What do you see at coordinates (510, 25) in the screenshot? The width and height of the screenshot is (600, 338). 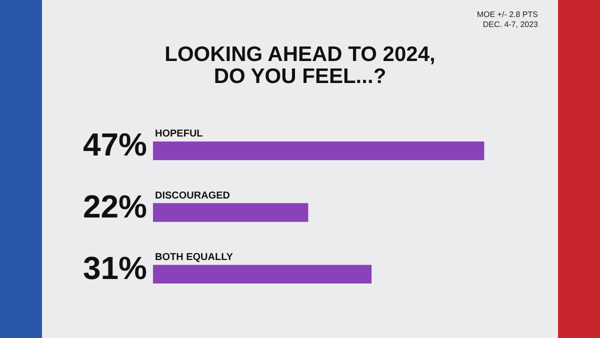 I see `text: DEC. 4-7, 2023` at bounding box center [510, 25].